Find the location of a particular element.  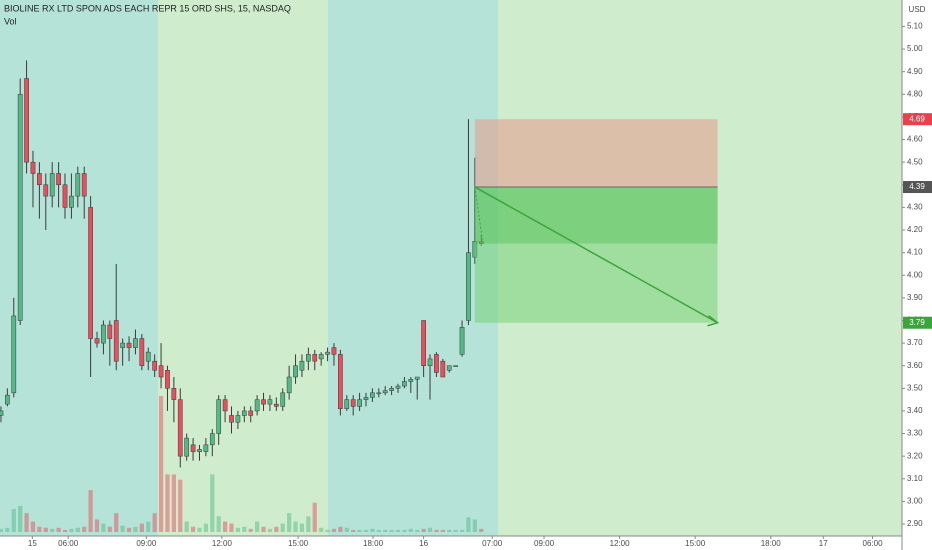

volume-label: Vol is located at coordinates (10, 21).